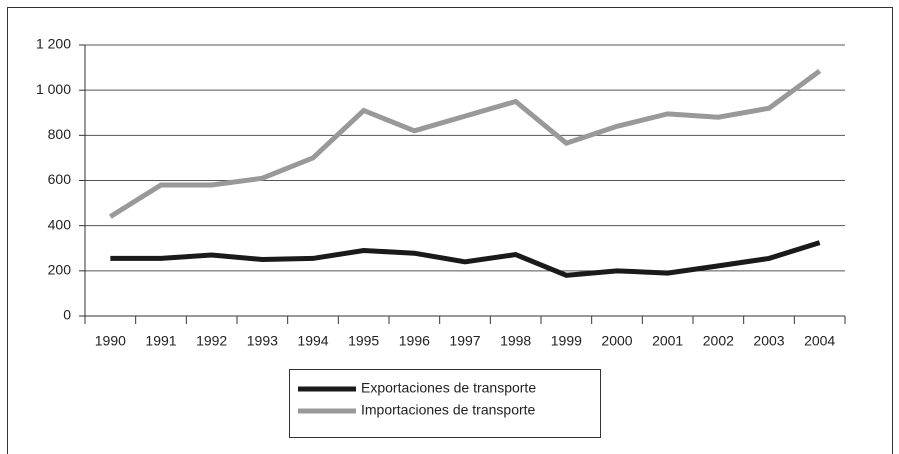 Image resolution: width=899 pixels, height=454 pixels. Describe the element at coordinates (312, 341) in the screenshot. I see `x-tick-label: 1994` at that location.